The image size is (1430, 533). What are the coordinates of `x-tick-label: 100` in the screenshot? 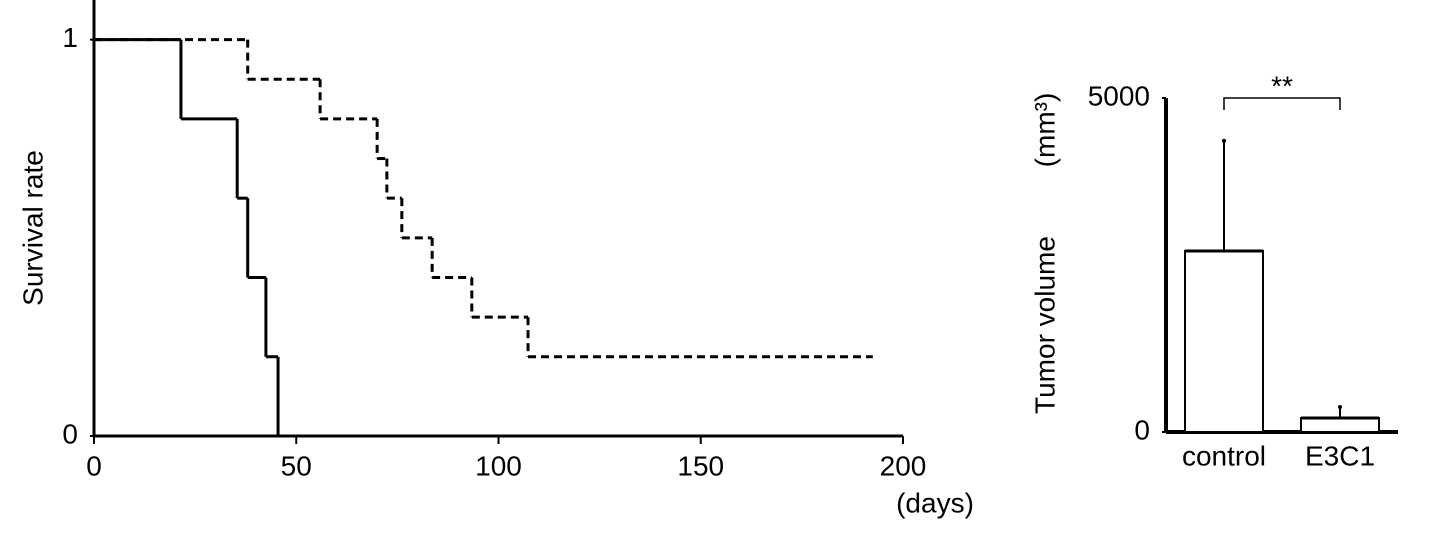 It's located at (498, 465).